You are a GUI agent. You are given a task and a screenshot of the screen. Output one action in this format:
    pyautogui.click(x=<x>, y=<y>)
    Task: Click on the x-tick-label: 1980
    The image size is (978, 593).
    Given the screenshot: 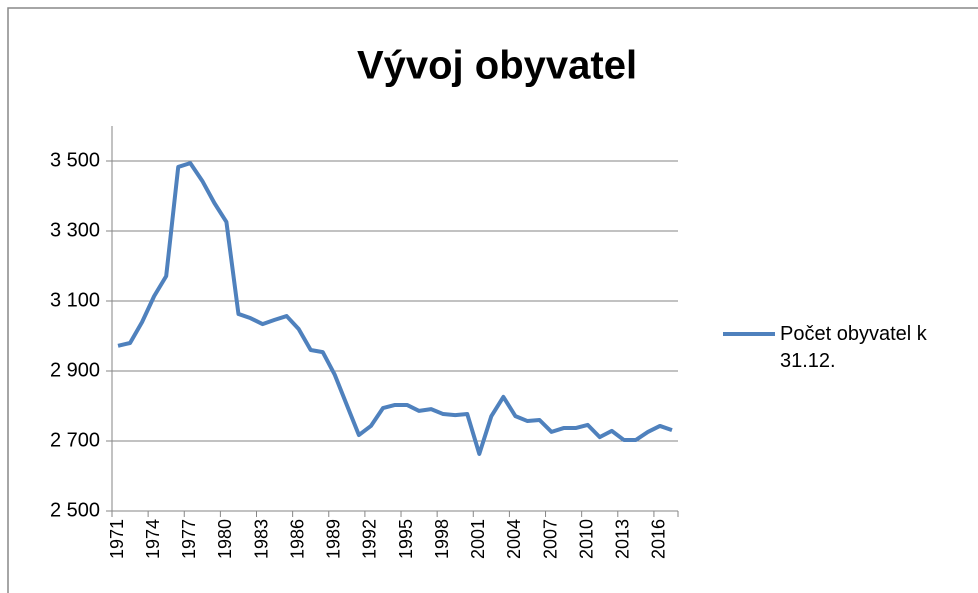 What is the action you would take?
    pyautogui.click(x=225, y=539)
    